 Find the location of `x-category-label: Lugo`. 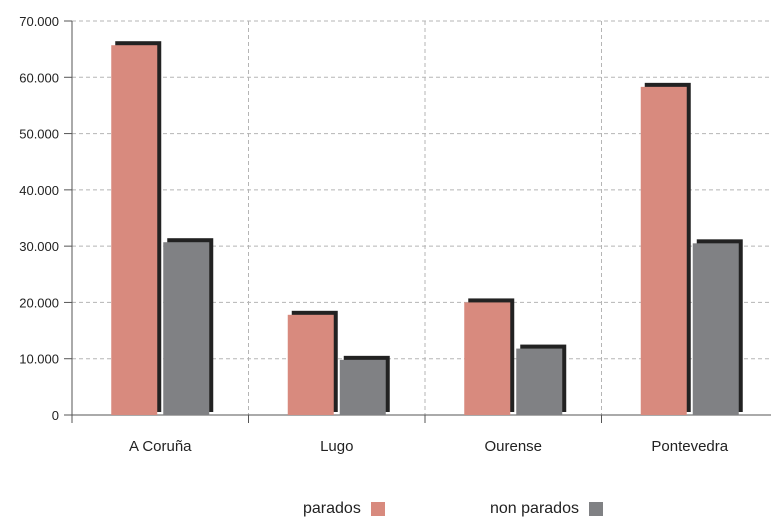

x-category-label: Lugo is located at coordinates (336, 446).